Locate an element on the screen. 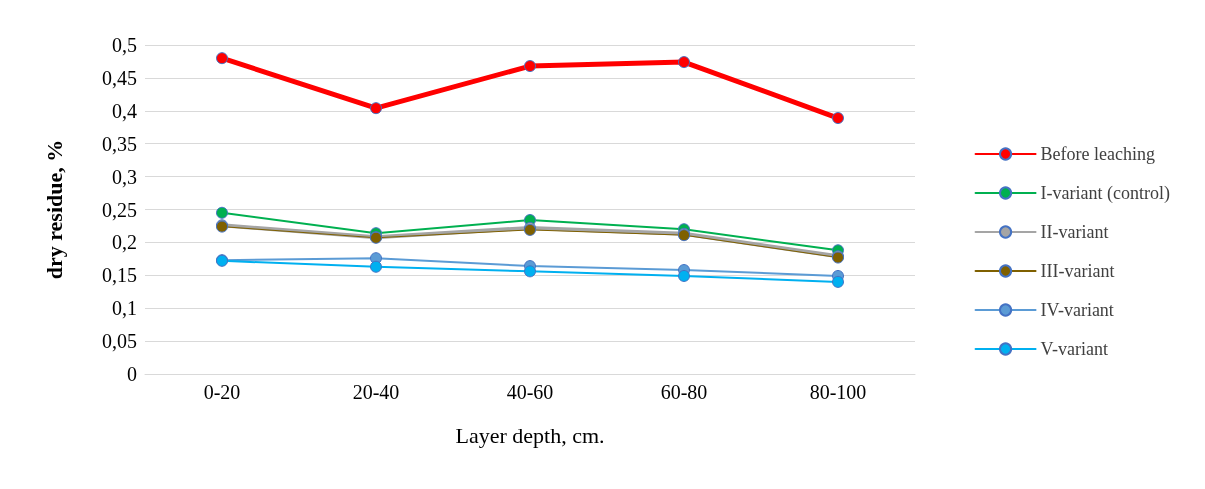  legend-label: I-variant (control) is located at coordinates (1105, 193).